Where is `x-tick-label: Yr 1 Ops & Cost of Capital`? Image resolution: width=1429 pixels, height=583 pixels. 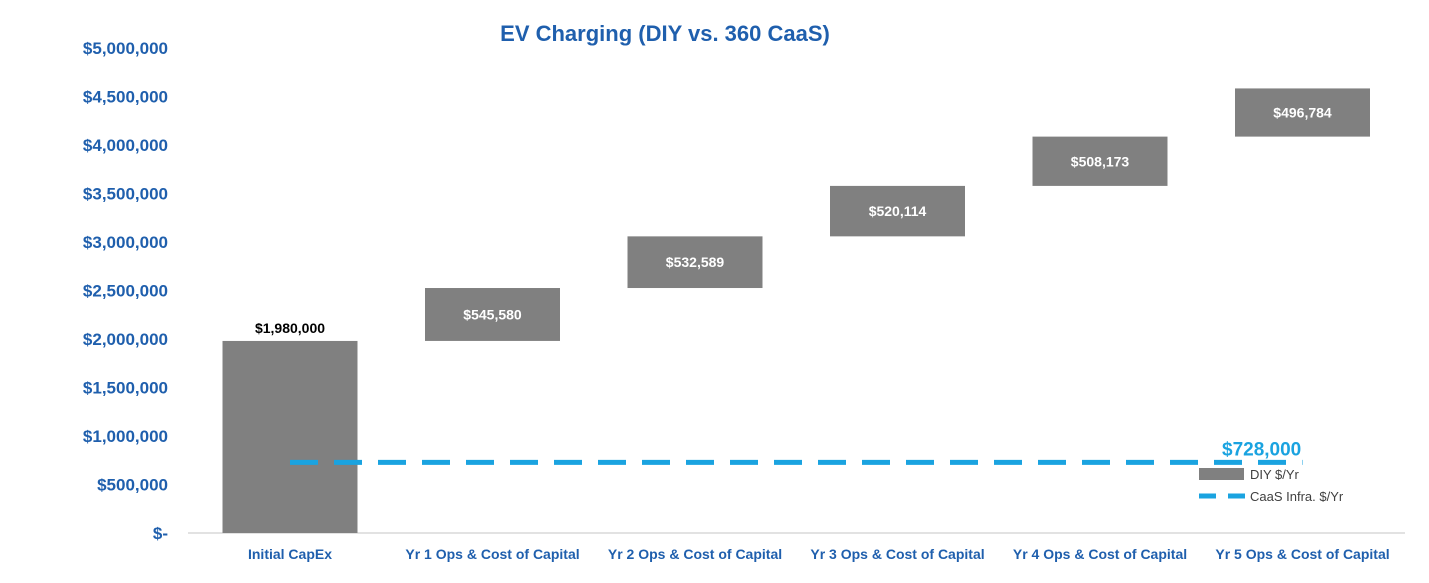 x-tick-label: Yr 1 Ops & Cost of Capital is located at coordinates (492, 554).